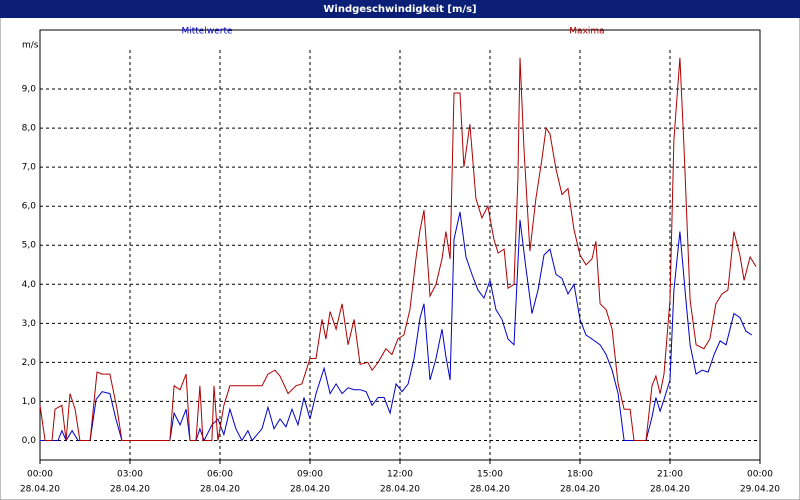 The image size is (800, 500). Describe the element at coordinates (130, 475) in the screenshot. I see `x-tick-label: 03:00` at that location.